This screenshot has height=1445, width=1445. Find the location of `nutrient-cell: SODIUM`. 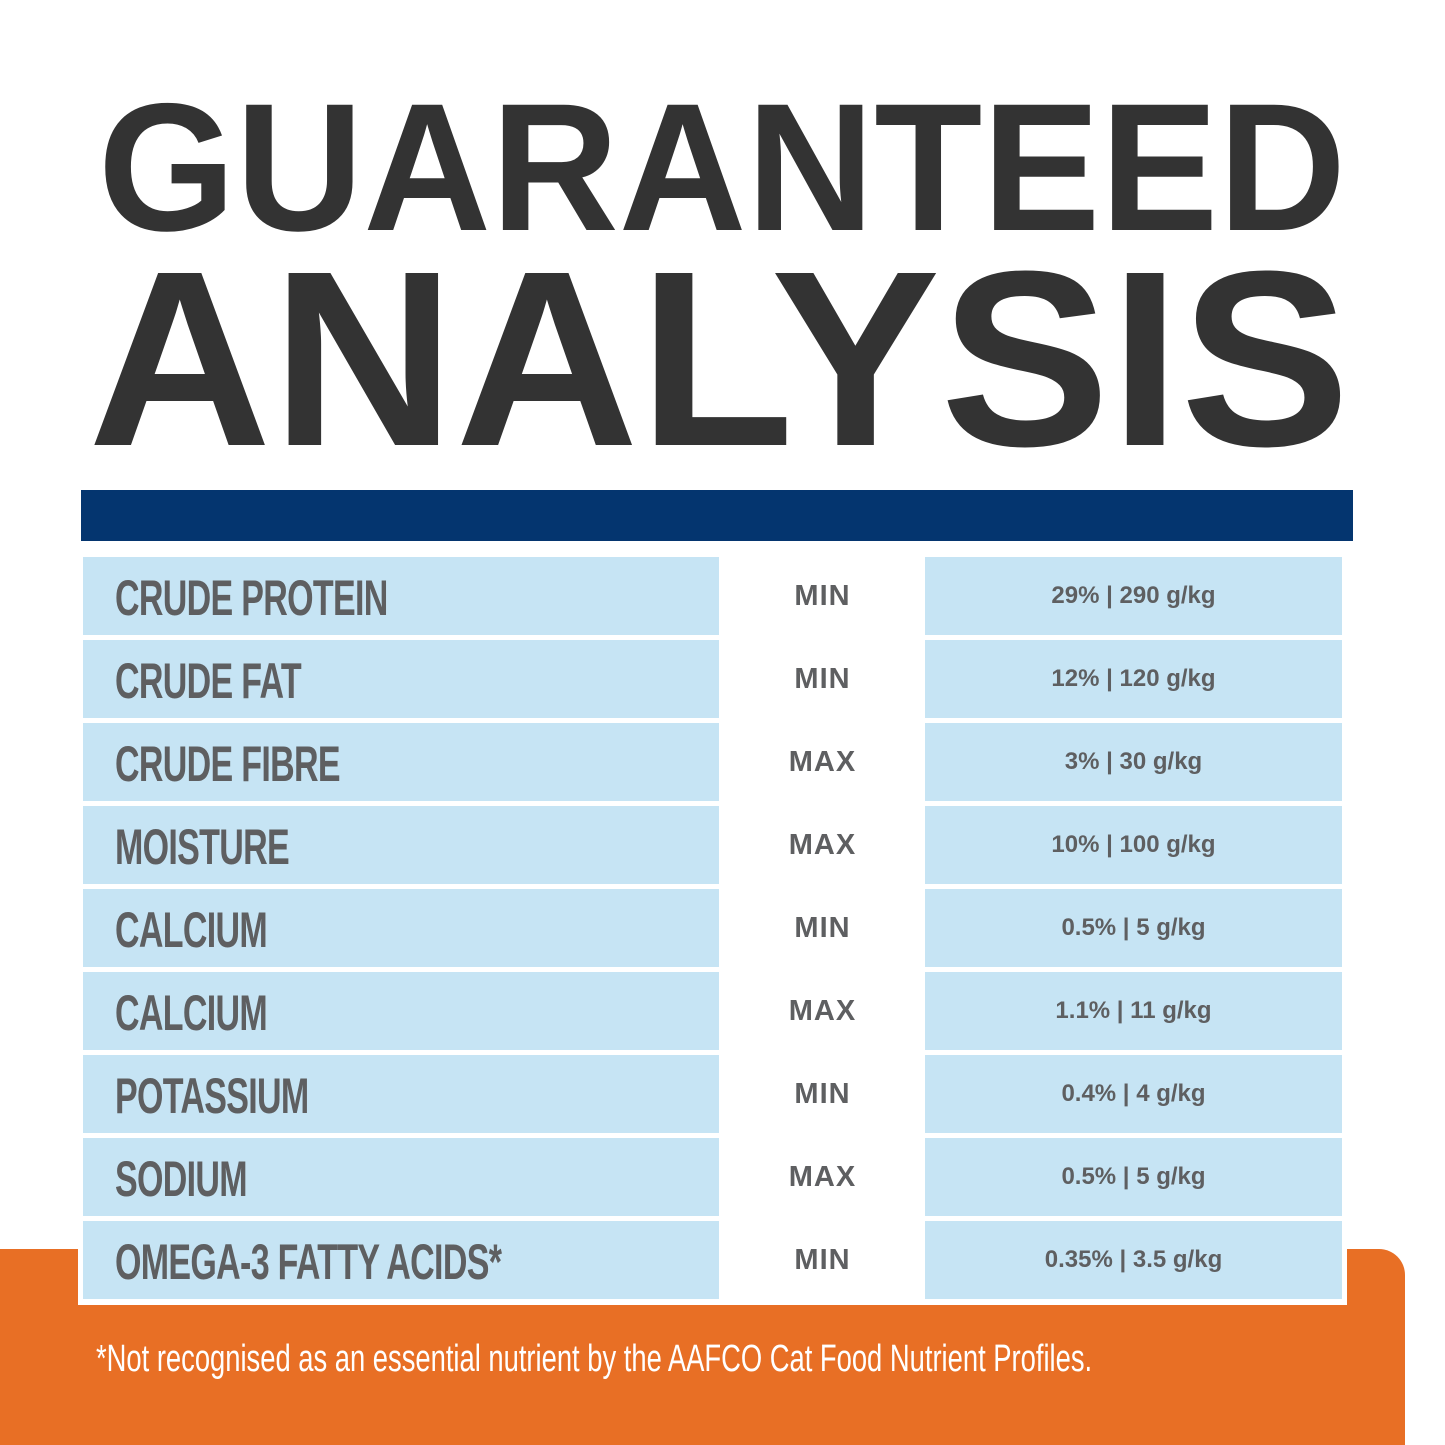

nutrient-cell: SODIUM is located at coordinates (401, 1177).